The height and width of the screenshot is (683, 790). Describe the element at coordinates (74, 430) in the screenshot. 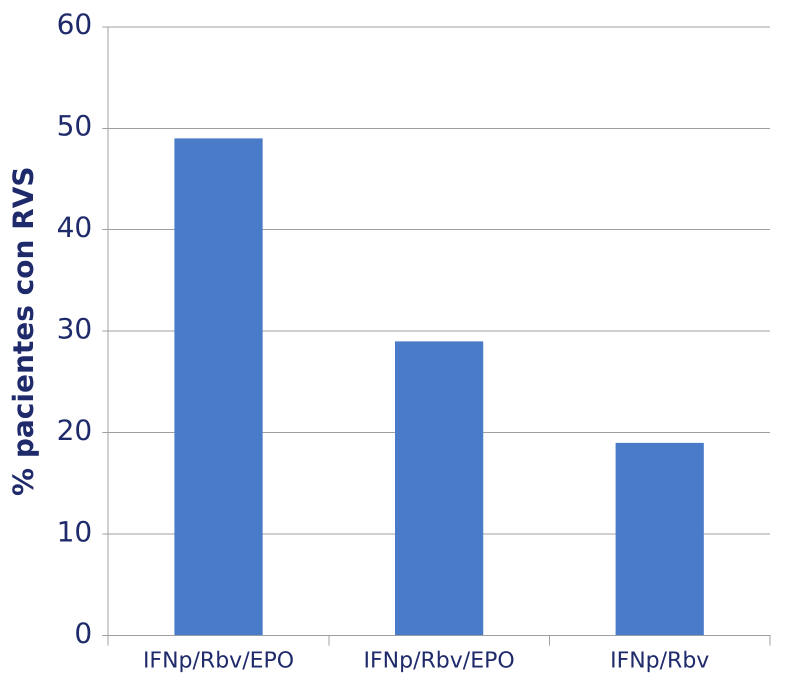

I see `y-tick-label: 20` at that location.